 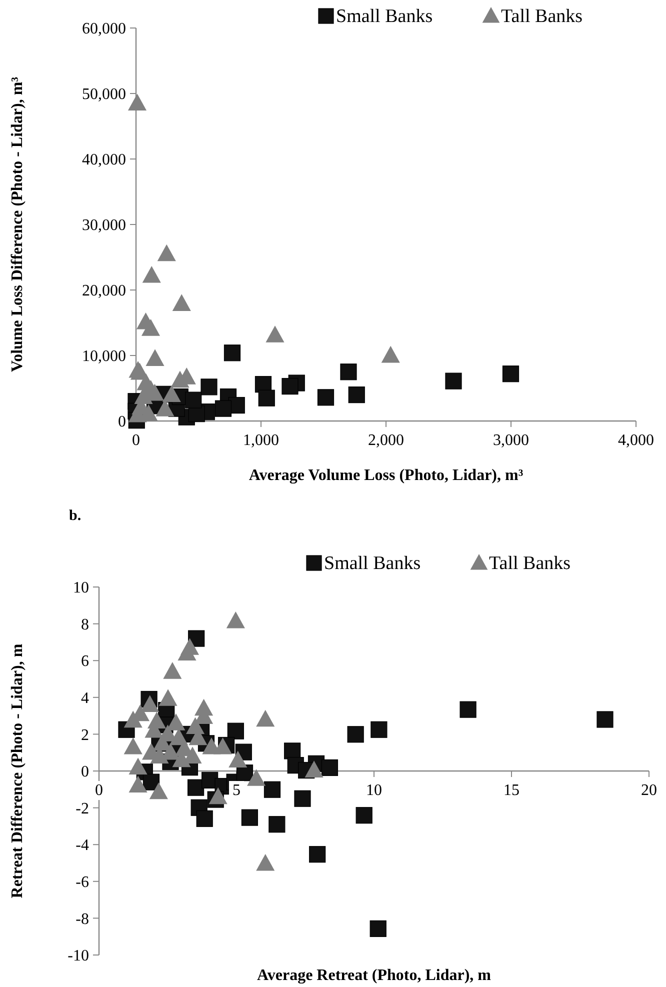 What do you see at coordinates (104, 225) in the screenshot?
I see `y-tick-label: 30,000` at bounding box center [104, 225].